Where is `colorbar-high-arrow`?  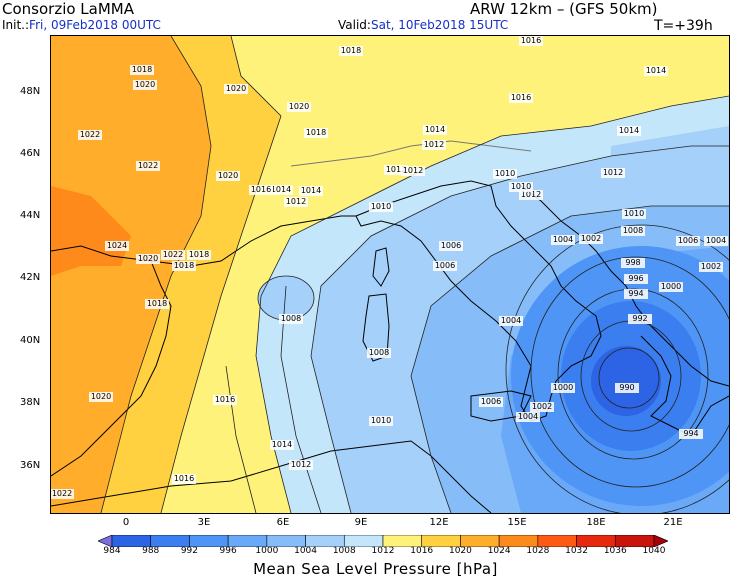 colorbar-high-arrow is located at coordinates (660, 541).